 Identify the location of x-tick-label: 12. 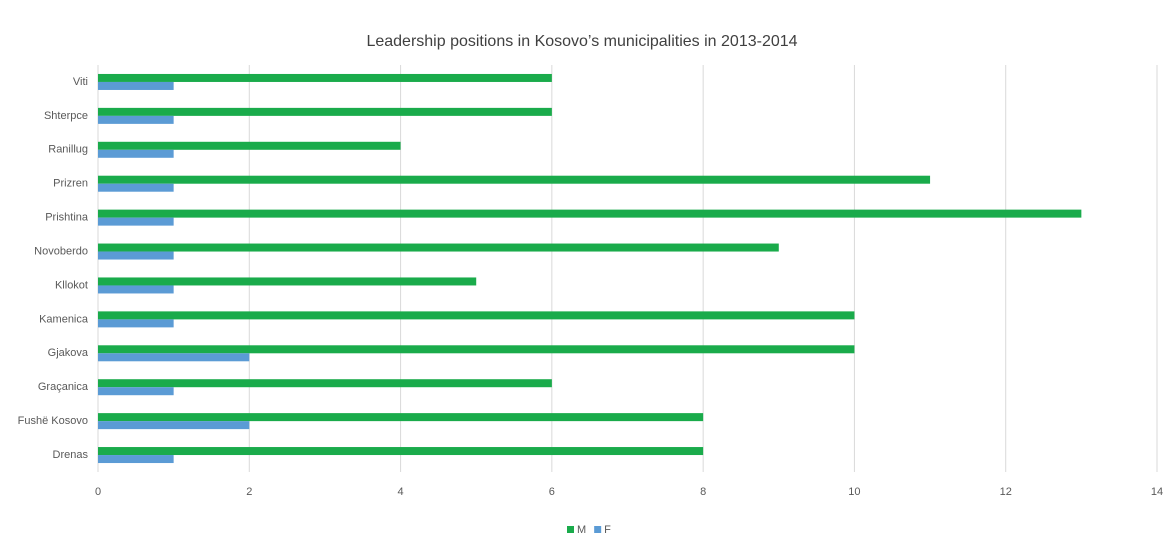
(1006, 492).